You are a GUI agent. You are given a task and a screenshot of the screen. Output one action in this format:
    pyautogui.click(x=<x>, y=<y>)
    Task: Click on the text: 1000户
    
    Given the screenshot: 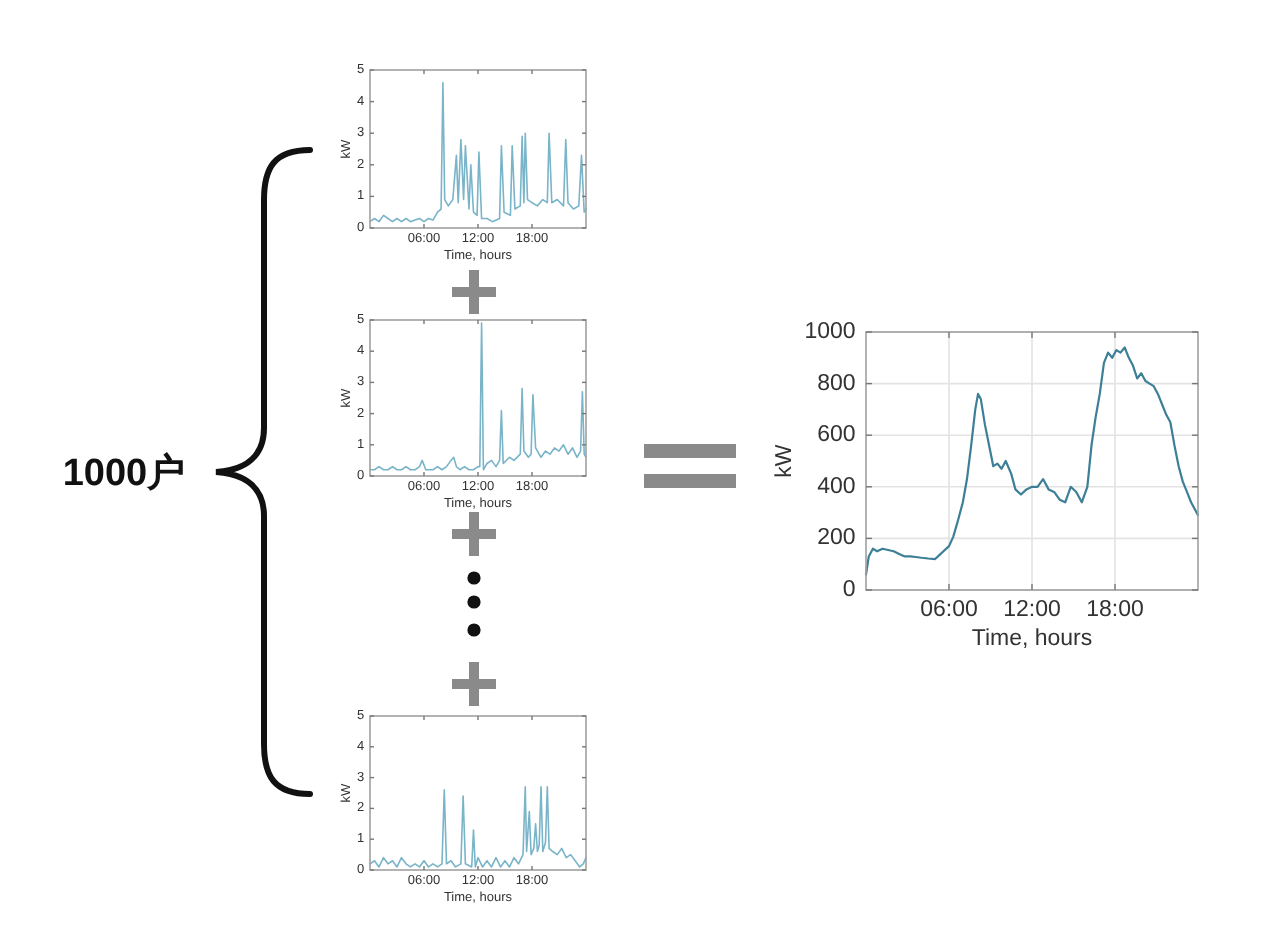 What is the action you would take?
    pyautogui.click(x=124, y=473)
    